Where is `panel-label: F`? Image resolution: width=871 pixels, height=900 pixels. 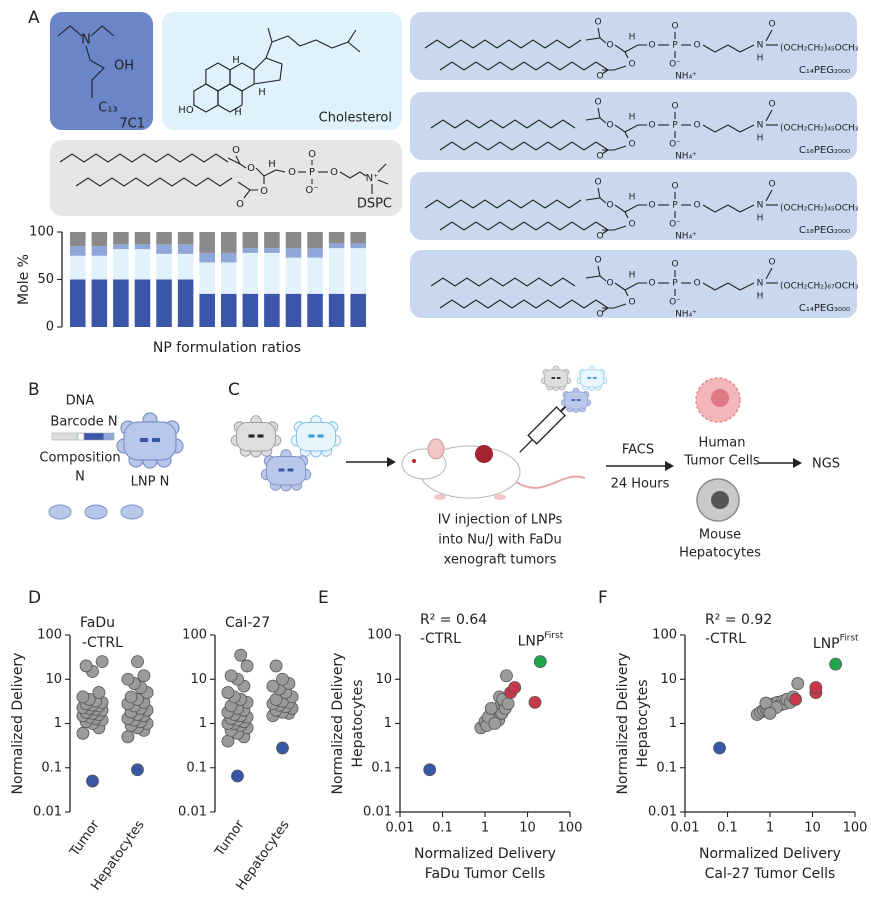
panel-label: F is located at coordinates (603, 598).